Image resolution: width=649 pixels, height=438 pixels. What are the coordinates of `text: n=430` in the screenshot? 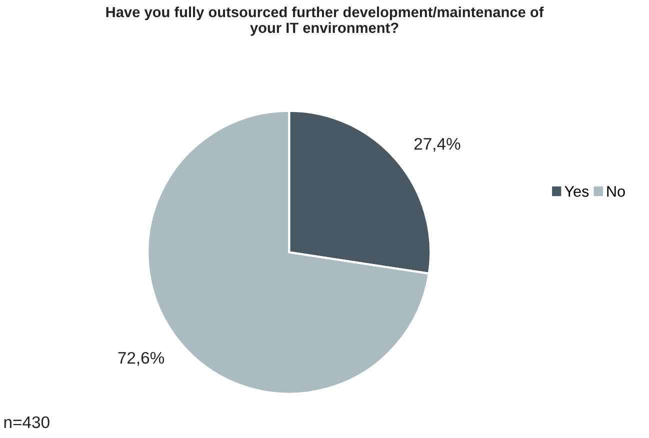 It's located at (27, 422).